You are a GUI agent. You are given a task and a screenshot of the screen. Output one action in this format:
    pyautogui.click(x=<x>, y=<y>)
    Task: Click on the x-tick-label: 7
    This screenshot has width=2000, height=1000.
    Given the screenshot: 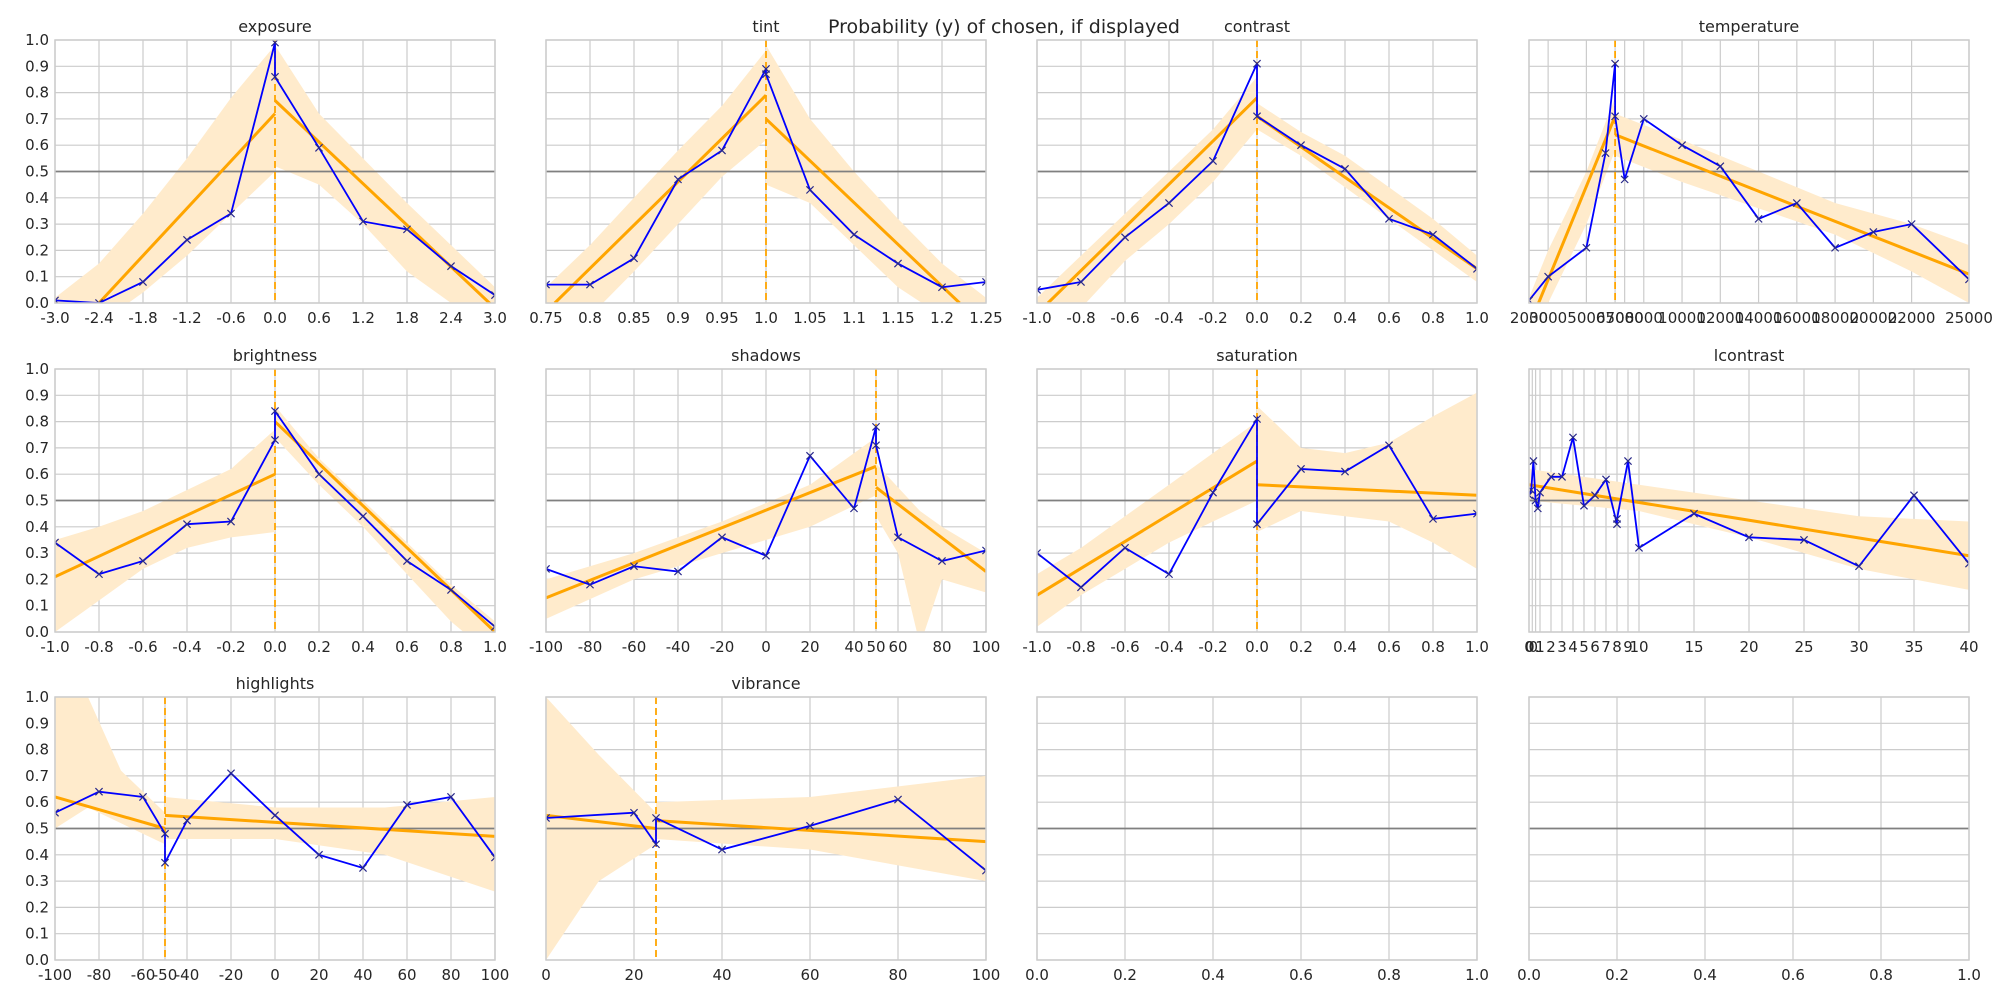 What is the action you would take?
    pyautogui.click(x=1606, y=647)
    